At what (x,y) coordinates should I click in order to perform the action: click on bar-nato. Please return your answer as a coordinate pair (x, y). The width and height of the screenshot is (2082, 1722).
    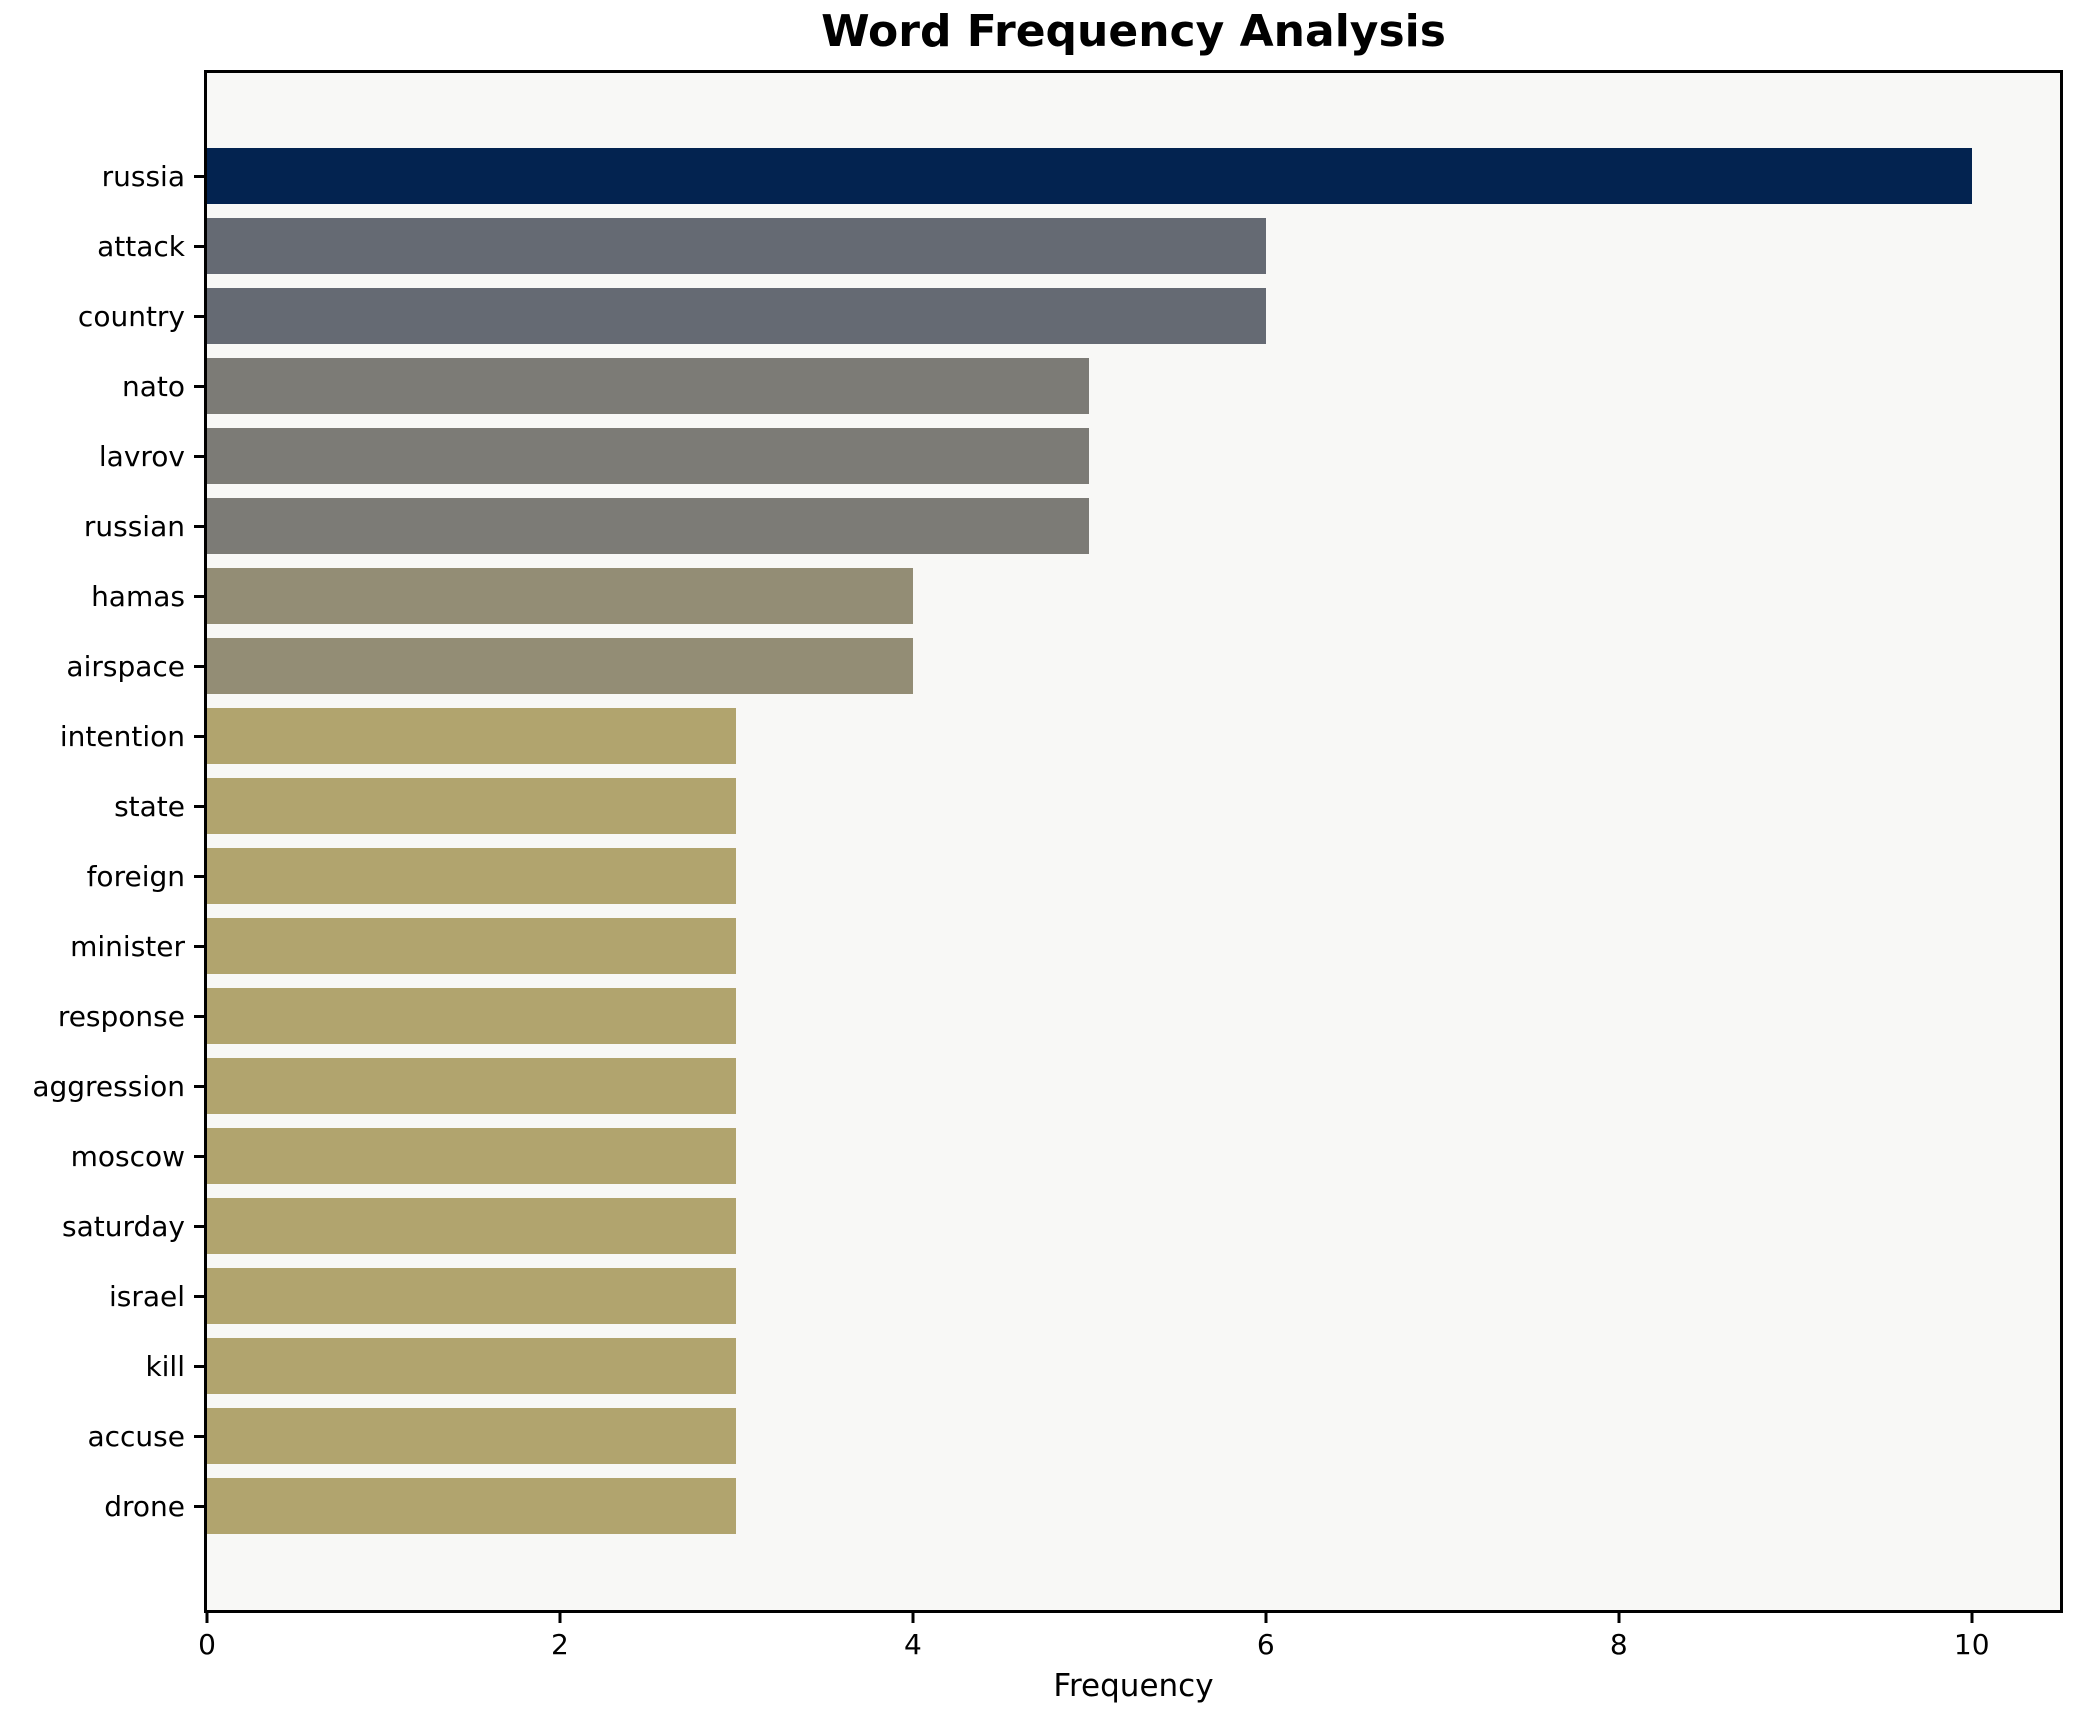
    Looking at the image, I should click on (648, 386).